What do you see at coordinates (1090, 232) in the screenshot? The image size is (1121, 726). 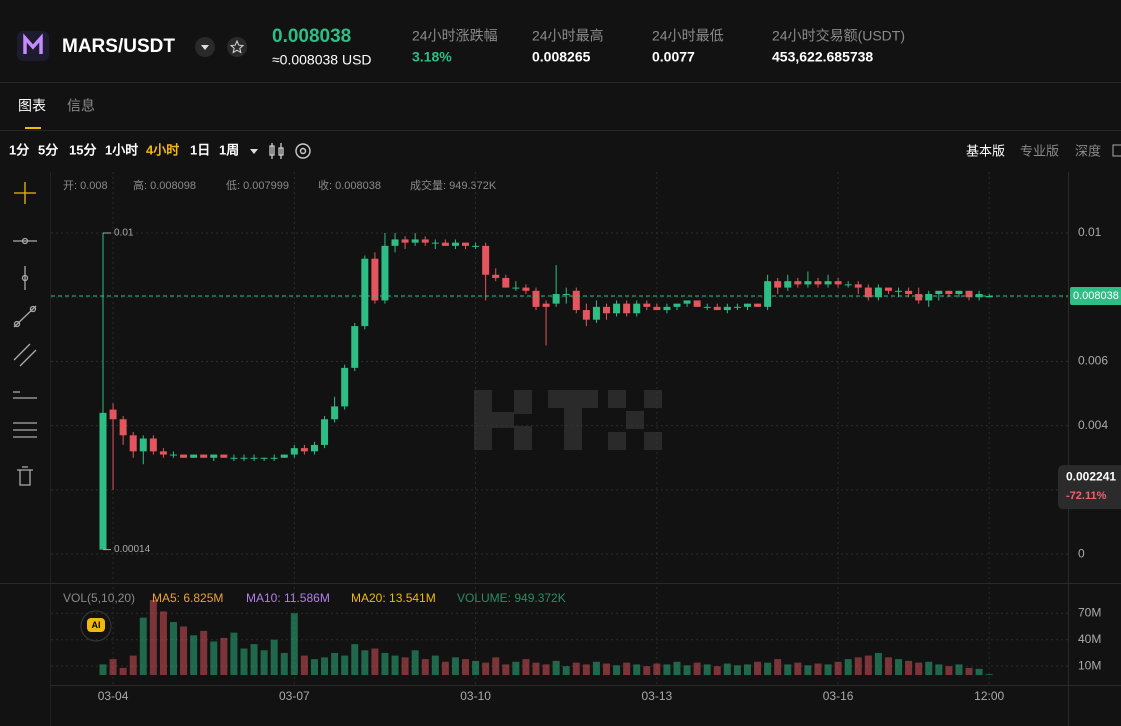 I see `y-tick-label: 0.01` at bounding box center [1090, 232].